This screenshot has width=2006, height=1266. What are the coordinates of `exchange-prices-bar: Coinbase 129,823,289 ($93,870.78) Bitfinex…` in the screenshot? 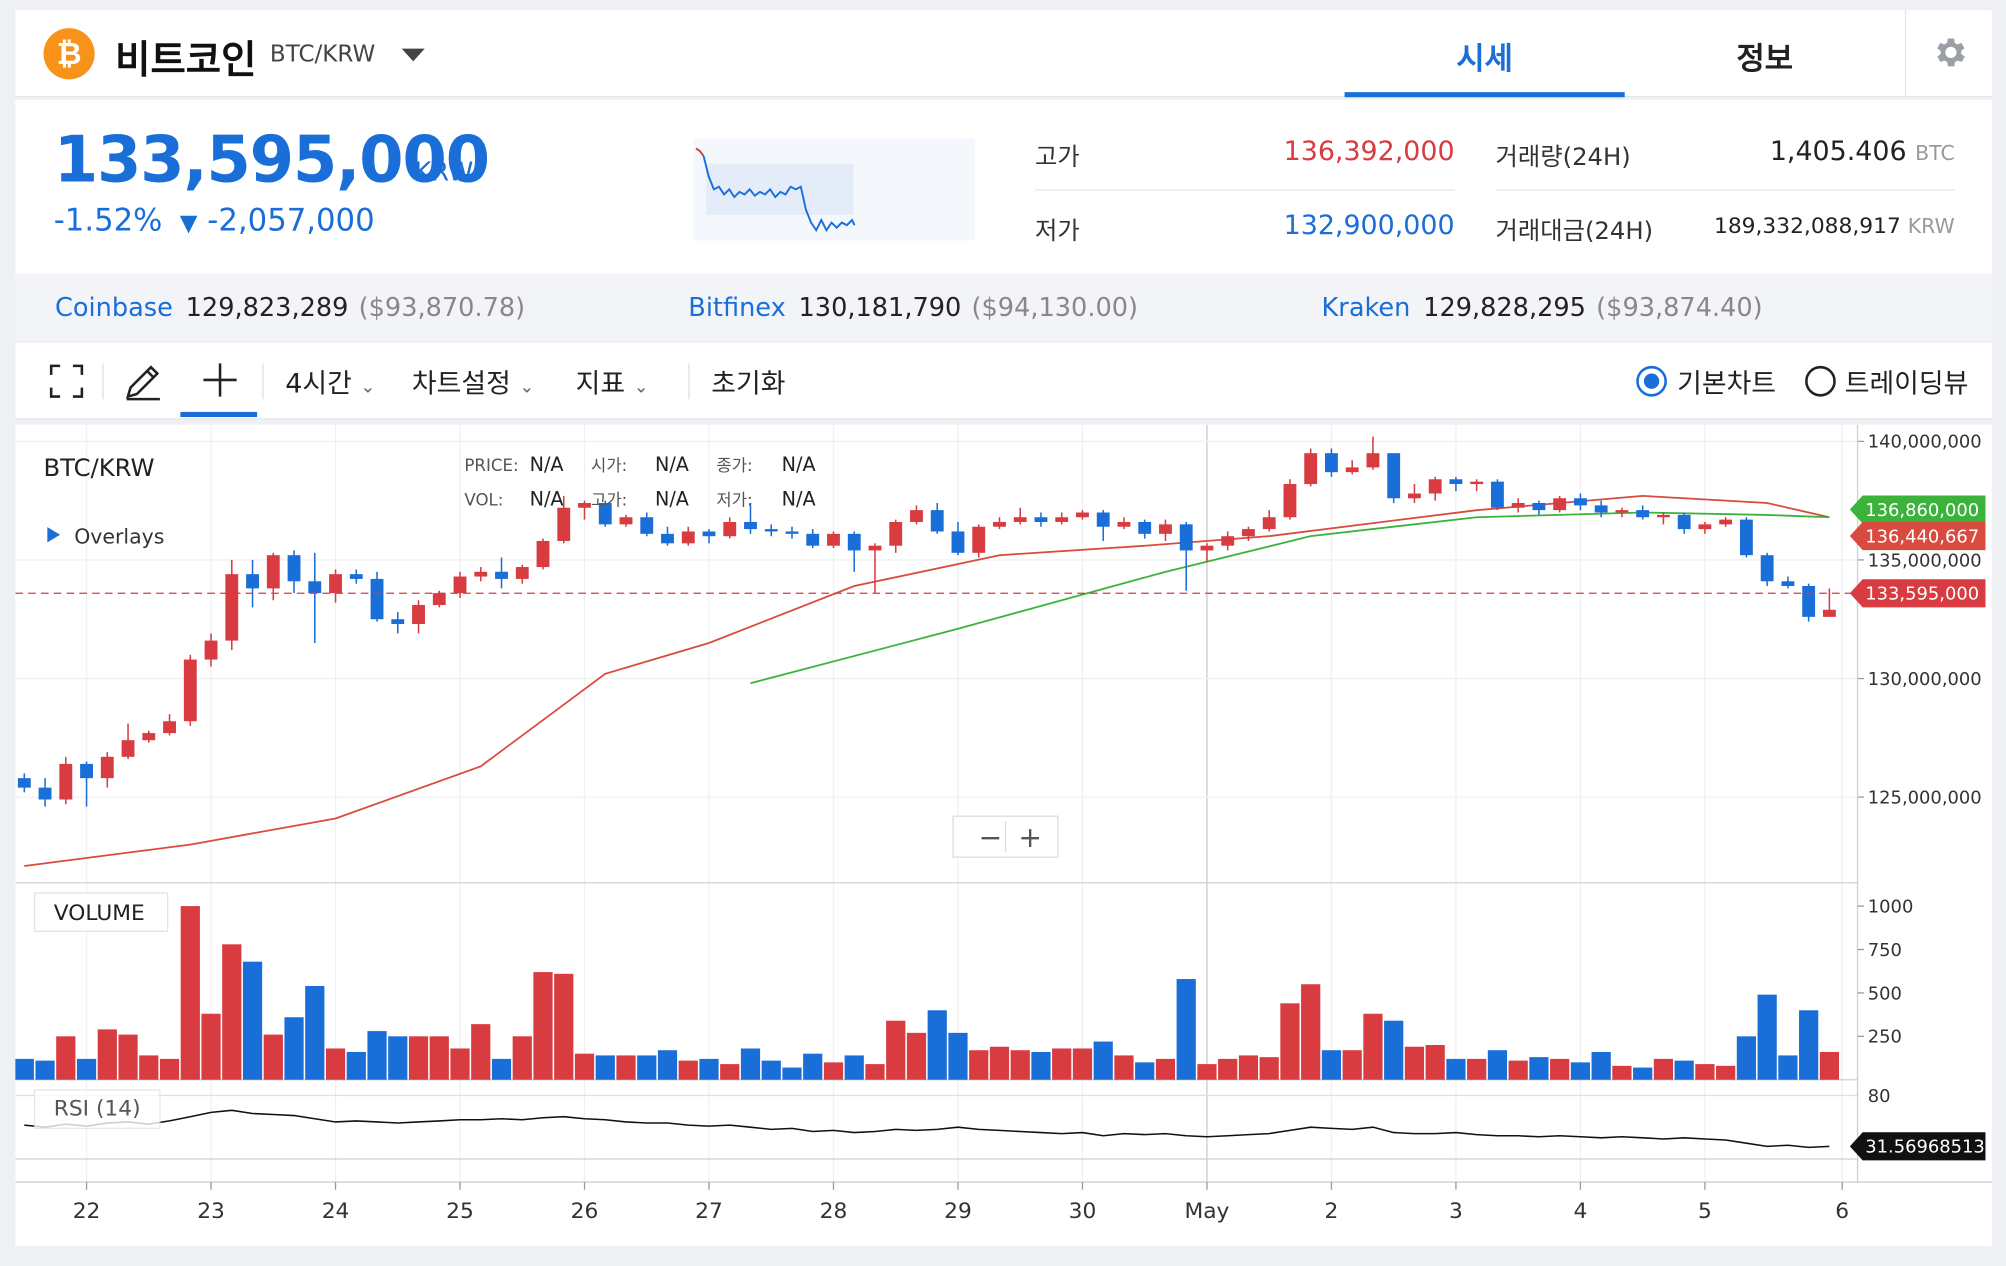 It's located at (1003, 307).